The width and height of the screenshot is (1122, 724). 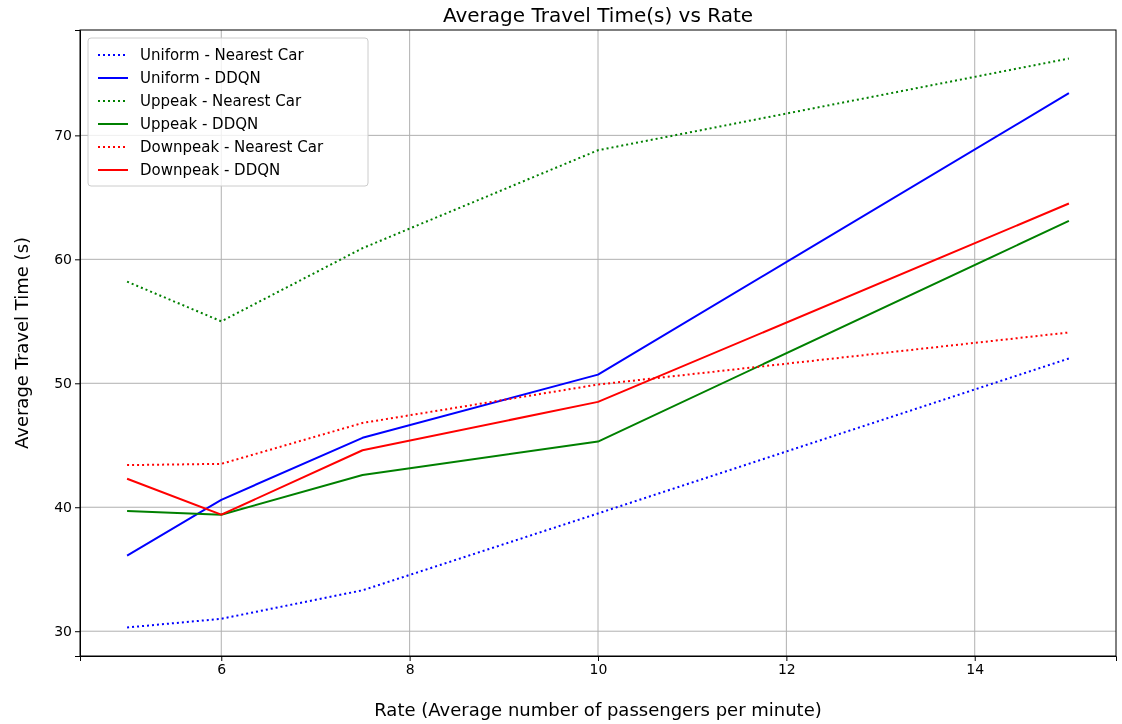 What do you see at coordinates (63, 135) in the screenshot?
I see `y-tick-label: 70` at bounding box center [63, 135].